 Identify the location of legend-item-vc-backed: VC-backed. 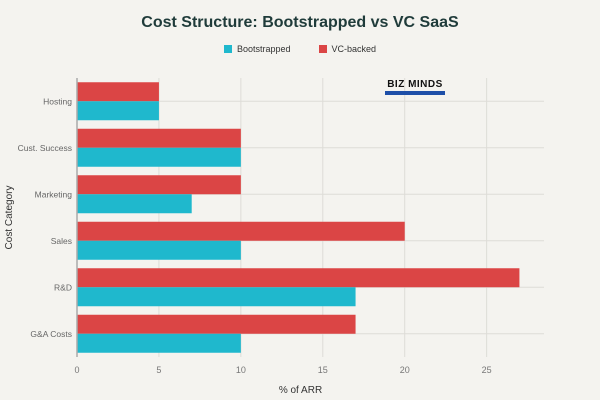
(347, 49).